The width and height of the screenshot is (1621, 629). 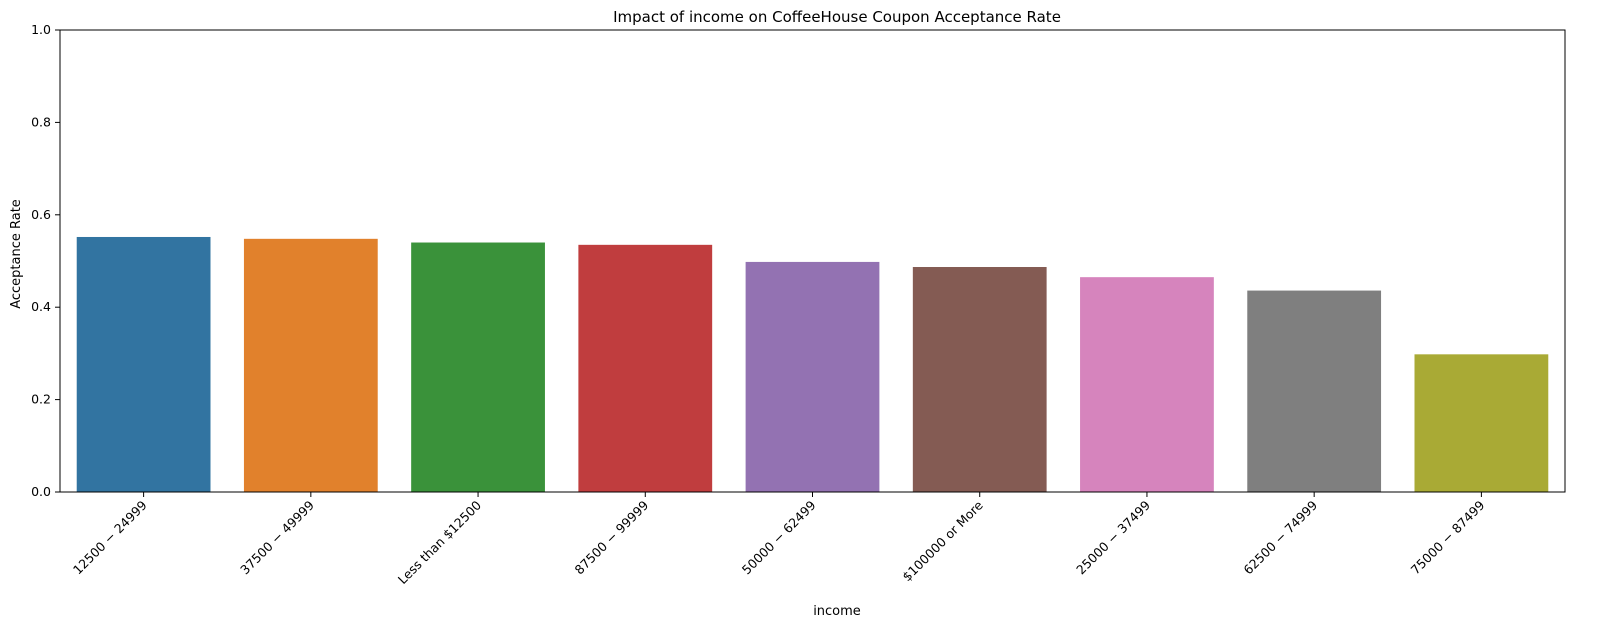 What do you see at coordinates (1280, 537) in the screenshot?
I see `x-tick-label: 62500 − 74999` at bounding box center [1280, 537].